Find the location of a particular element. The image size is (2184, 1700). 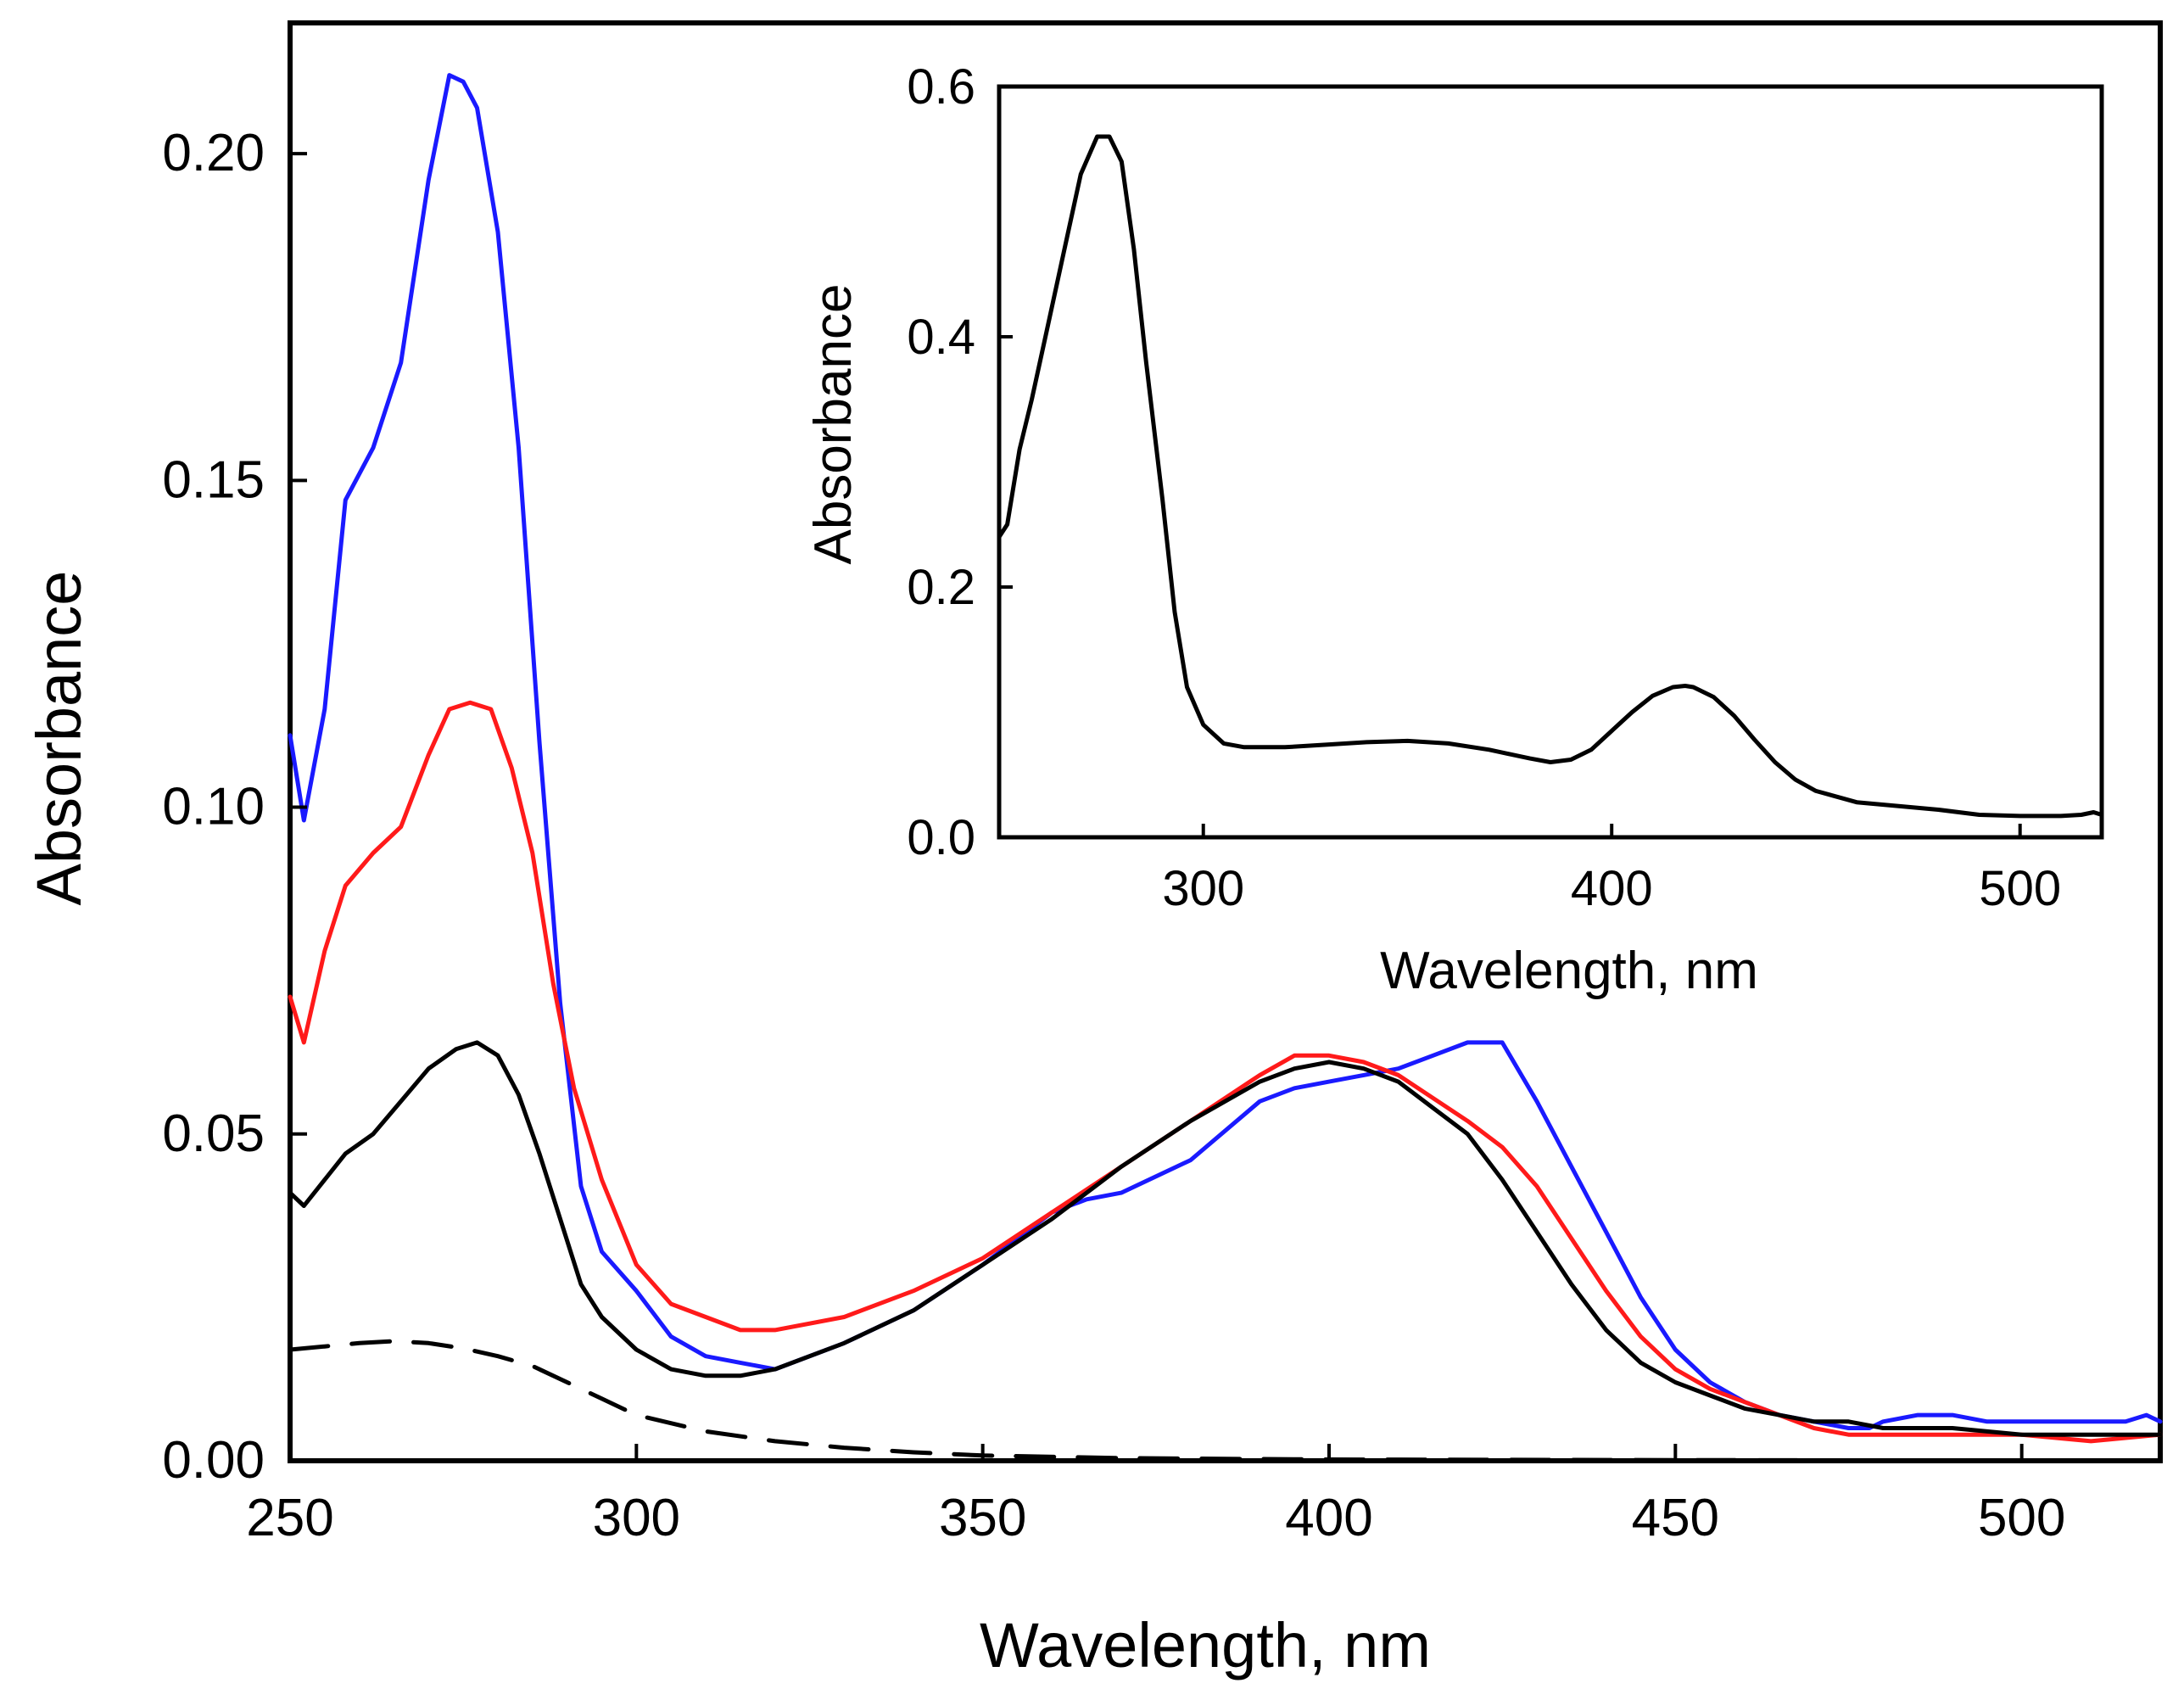

inset-x-axis-ticks: 300 400 500 is located at coordinates (1612, 870).